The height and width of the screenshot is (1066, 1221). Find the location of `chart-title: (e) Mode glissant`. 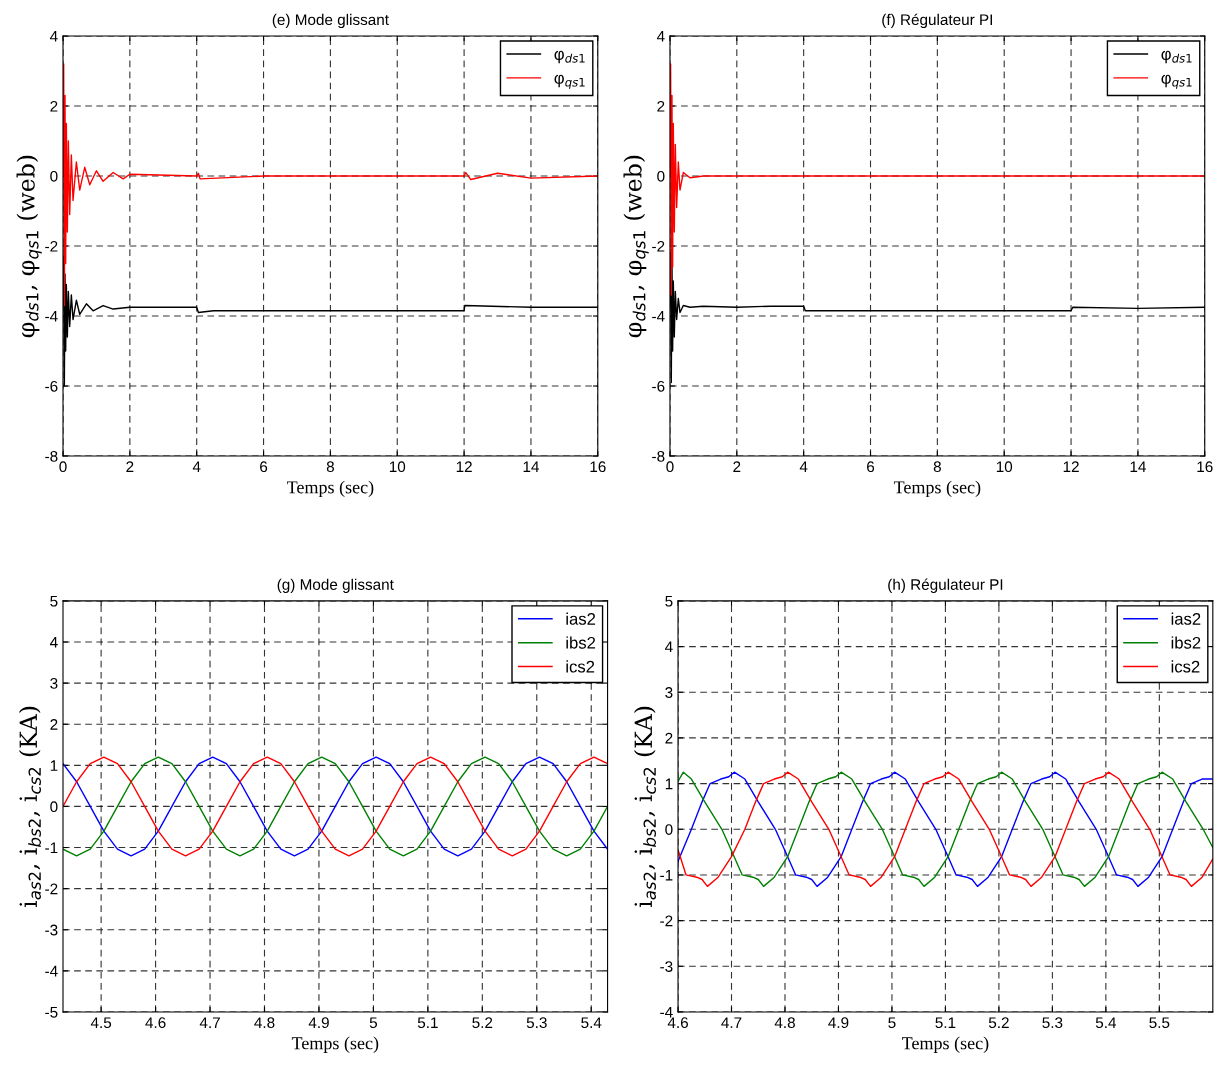

chart-title: (e) Mode glissant is located at coordinates (330, 21).